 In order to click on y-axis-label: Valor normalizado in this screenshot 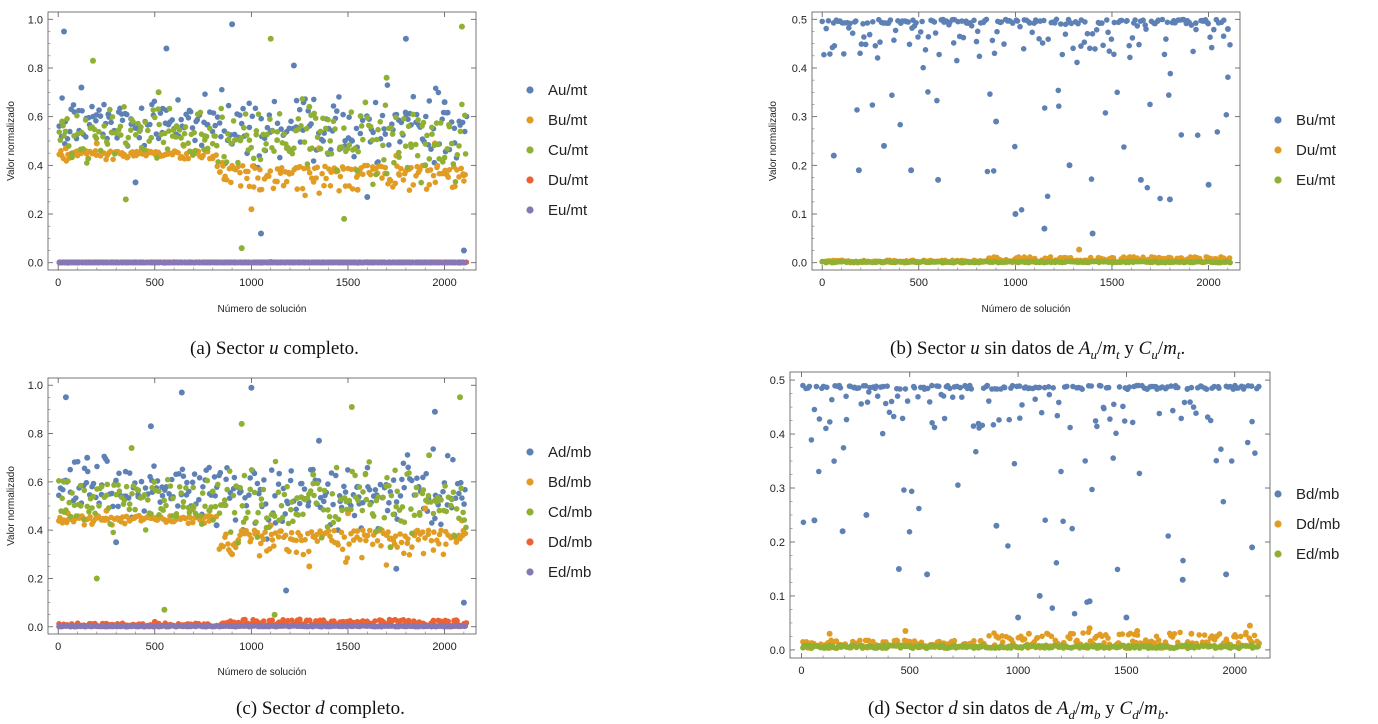, I will do `click(773, 141)`.